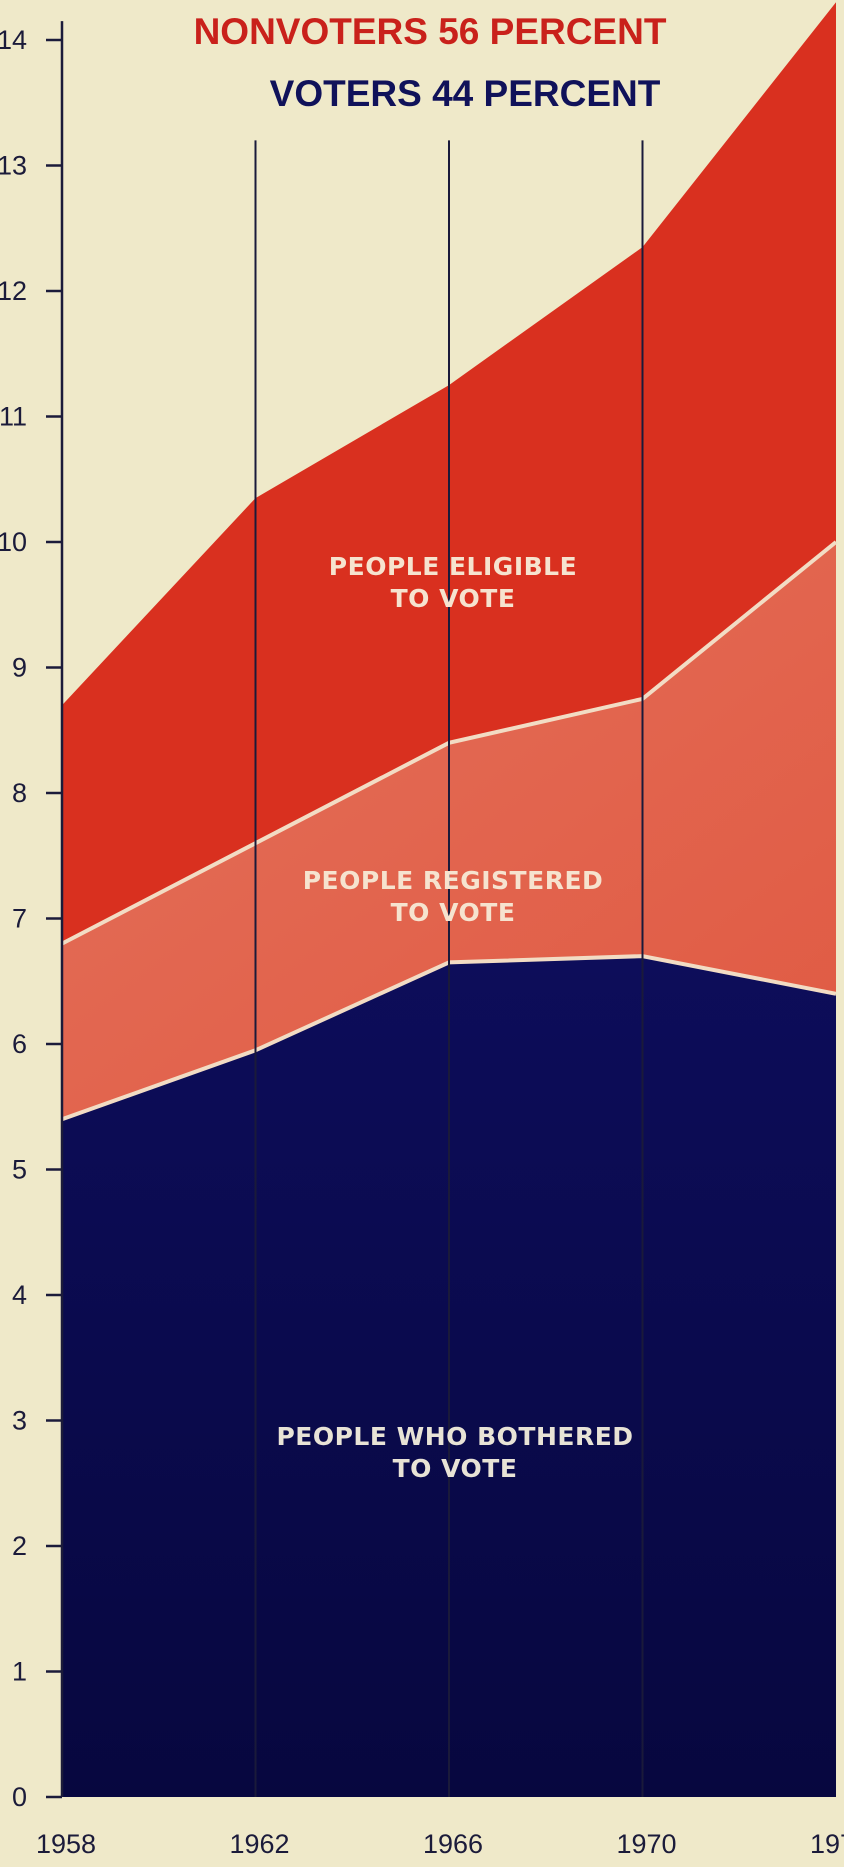 This screenshot has height=1867, width=844. What do you see at coordinates (453, 880) in the screenshot?
I see `area-label-2-line-1: PEOPLE REGISTERED` at bounding box center [453, 880].